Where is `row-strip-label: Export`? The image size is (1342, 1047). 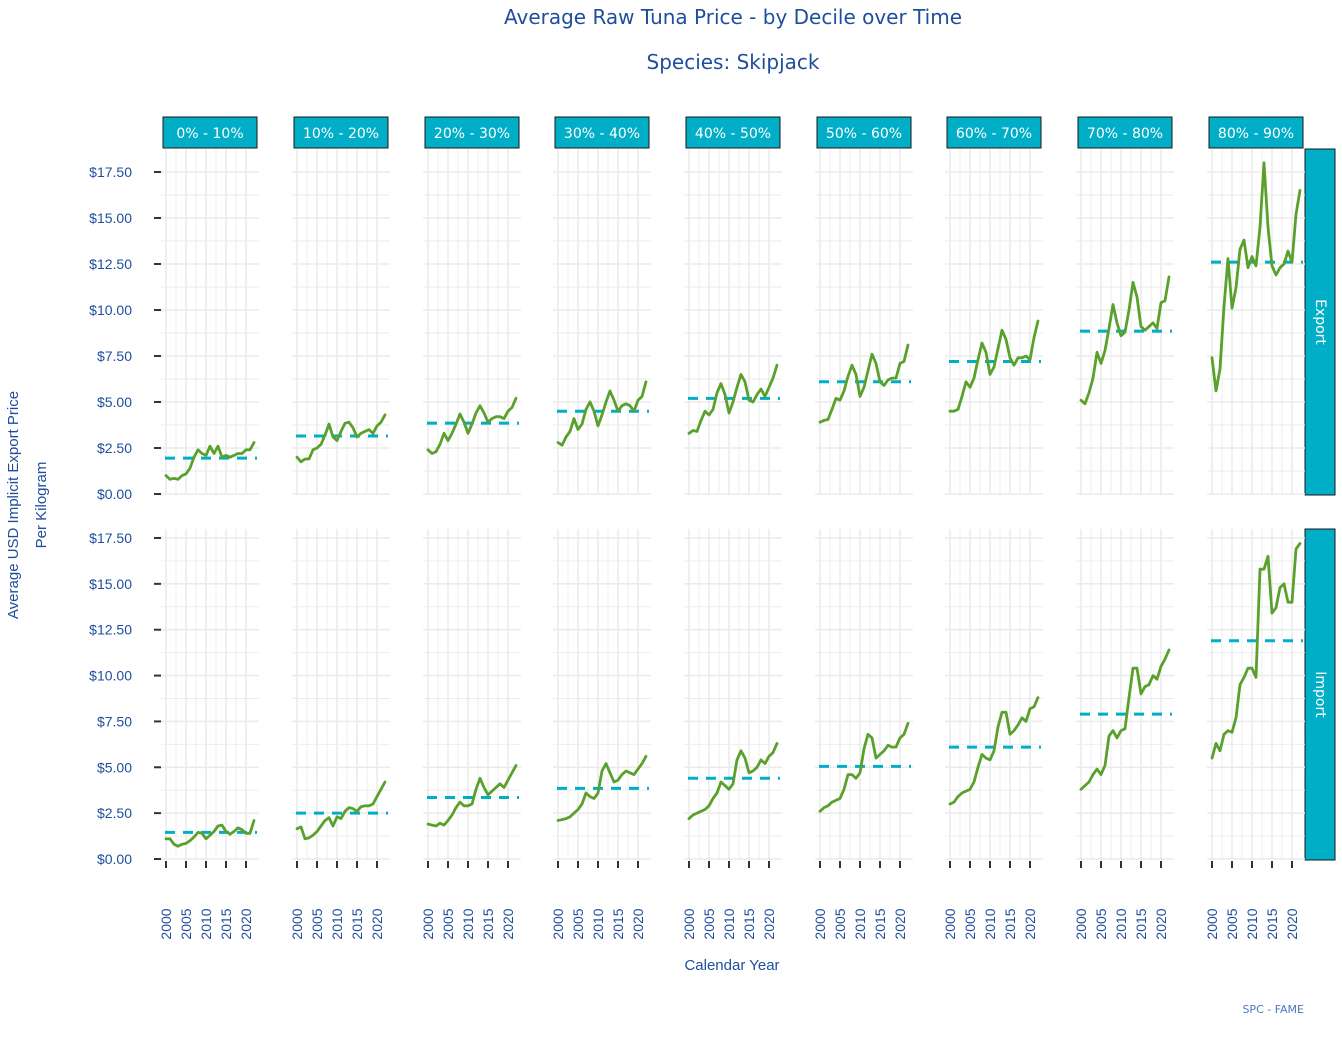 row-strip-label: Export is located at coordinates (1320, 322).